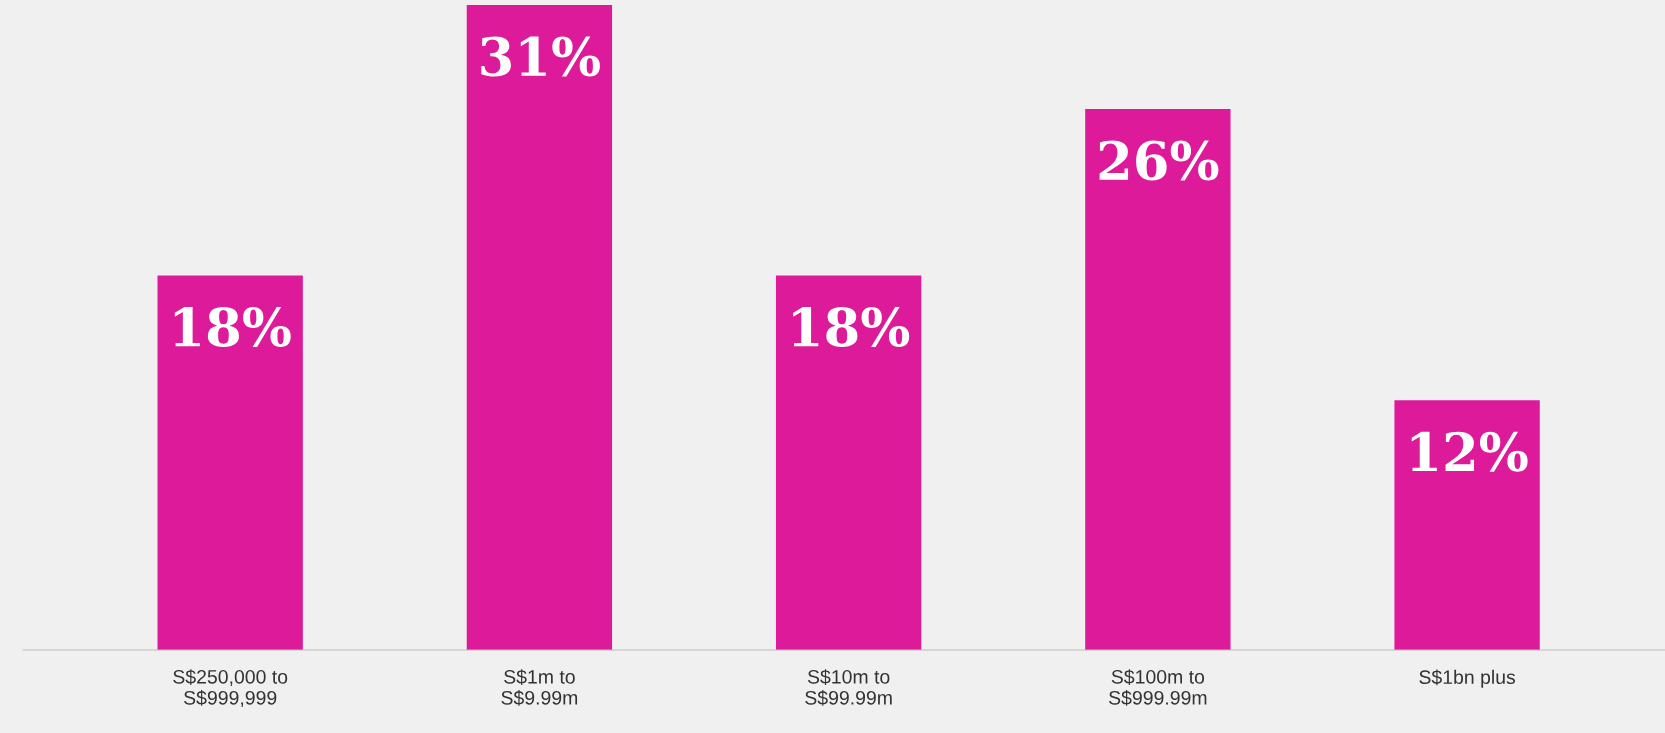 The width and height of the screenshot is (1665, 733). I want to click on x-tick-label: S$250,000 to S$999,999, so click(230, 688).